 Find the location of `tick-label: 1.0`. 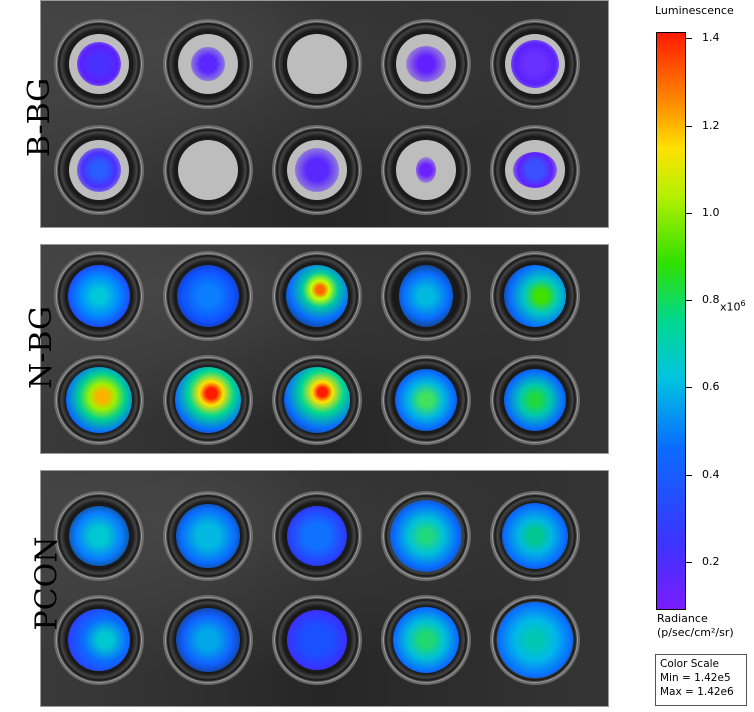

tick-label: 1.0 is located at coordinates (711, 212).